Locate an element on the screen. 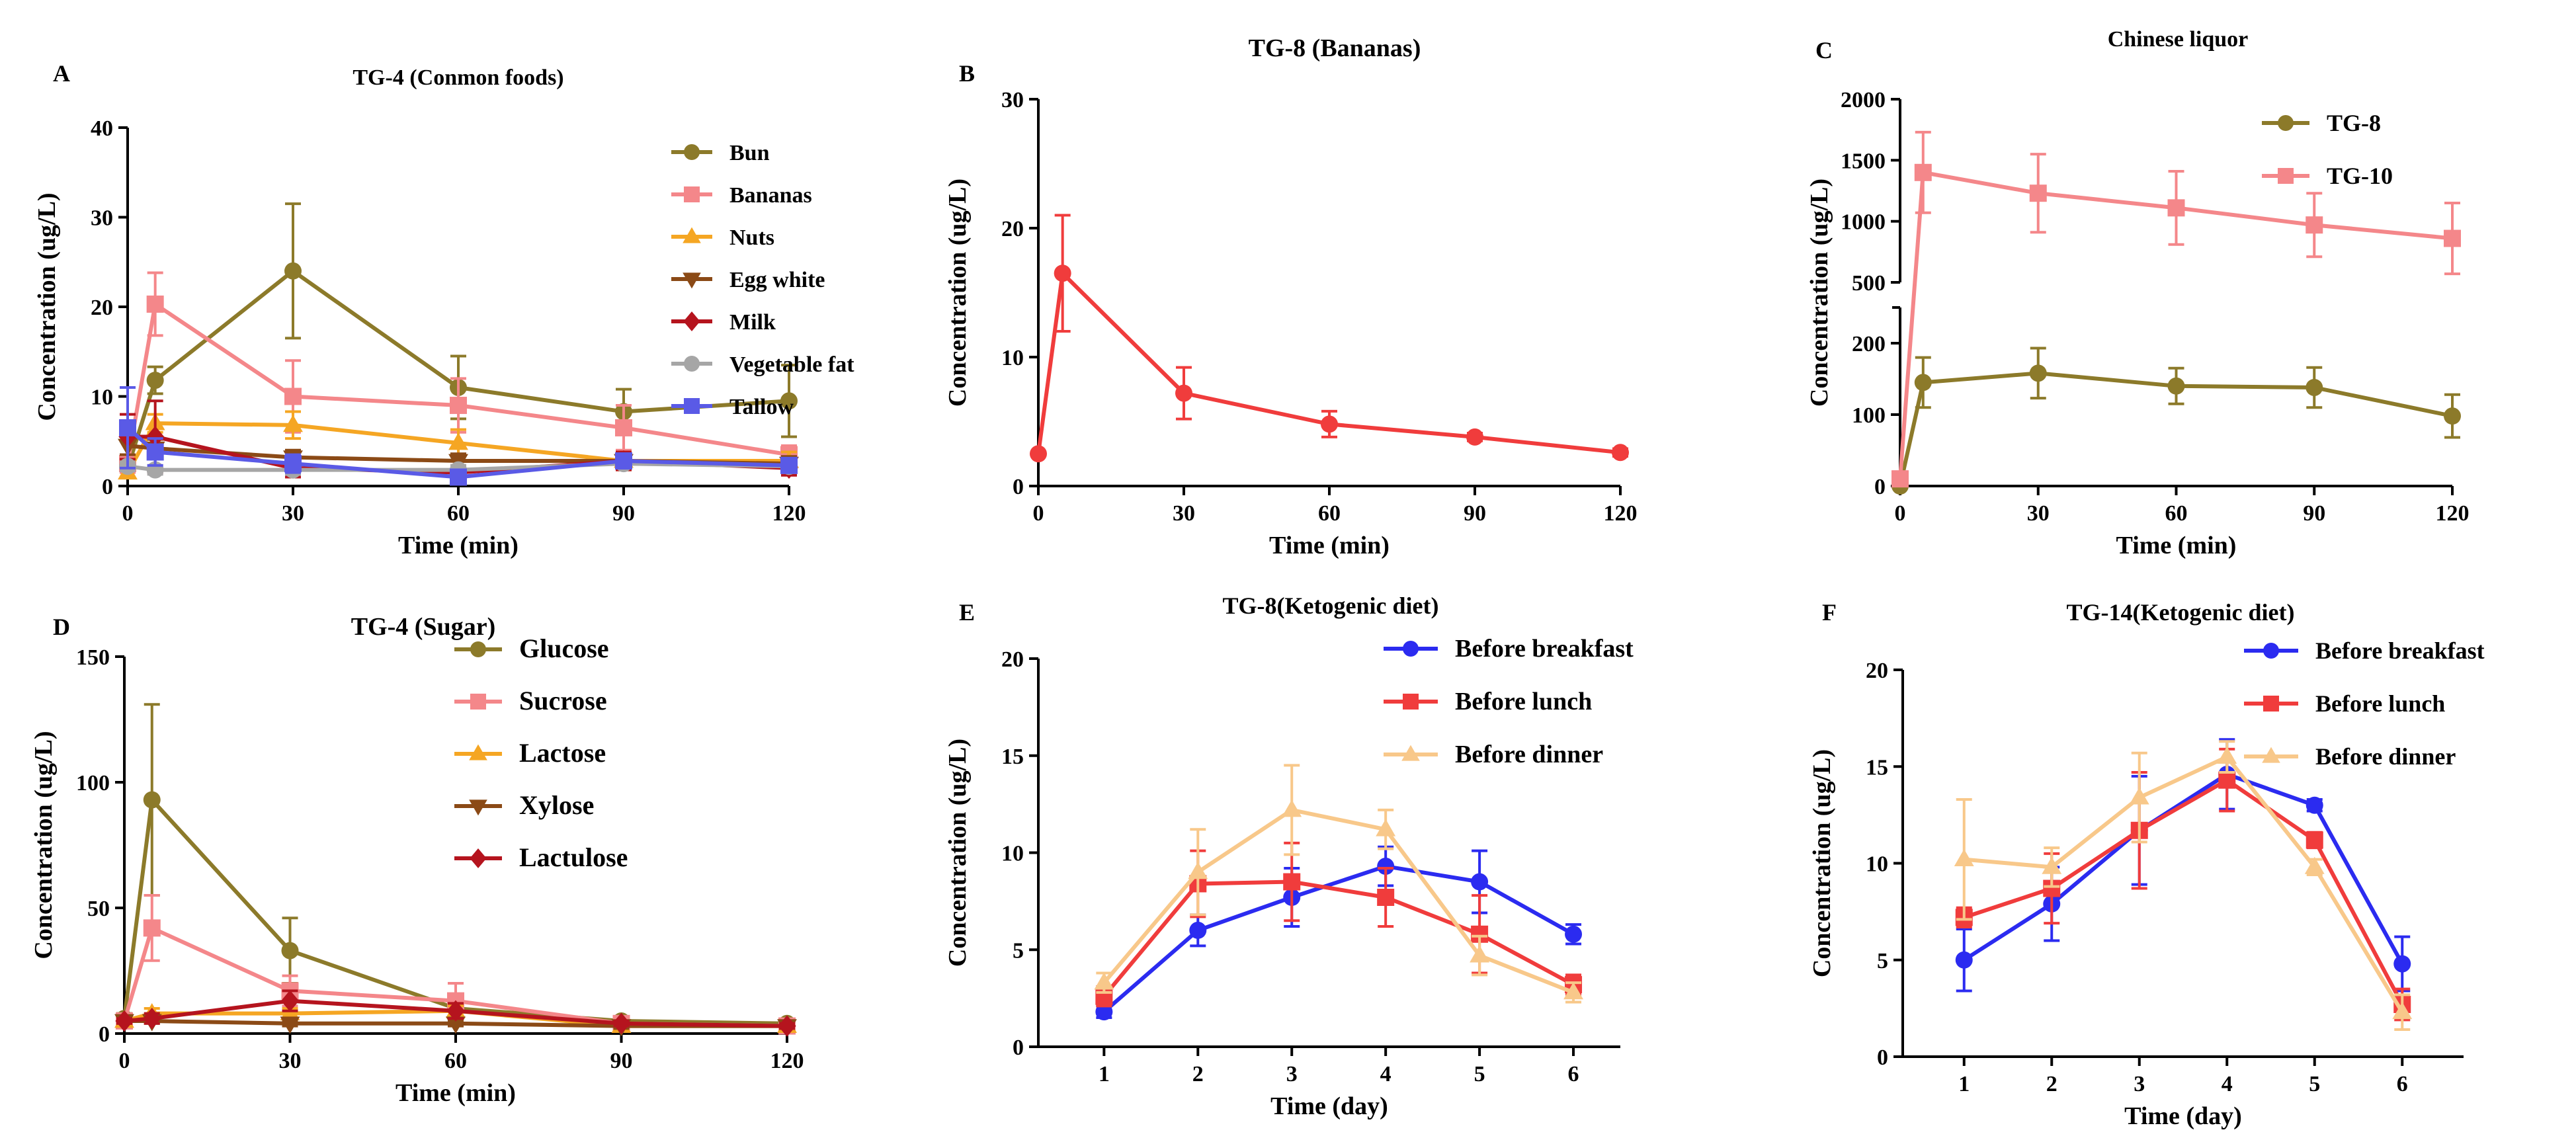 The image size is (2576, 1140). chart-title: TG-4 (Conmon foods) is located at coordinates (458, 77).